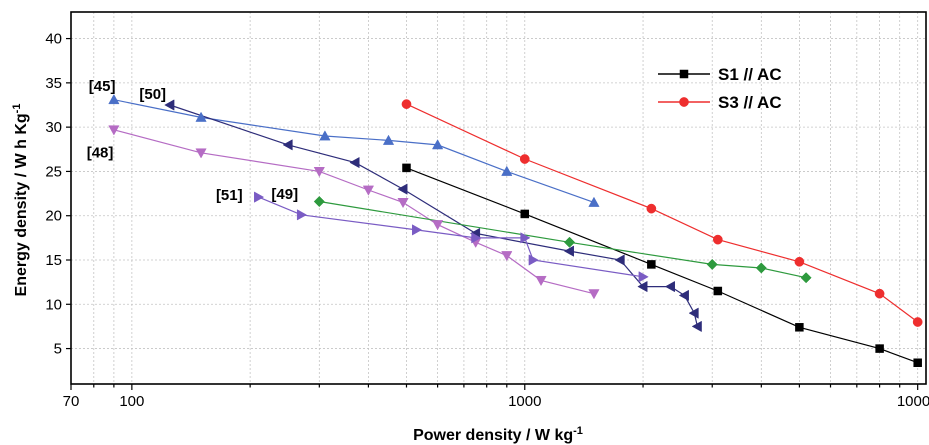  I want to click on x-tick-label: 1000, so click(524, 401).